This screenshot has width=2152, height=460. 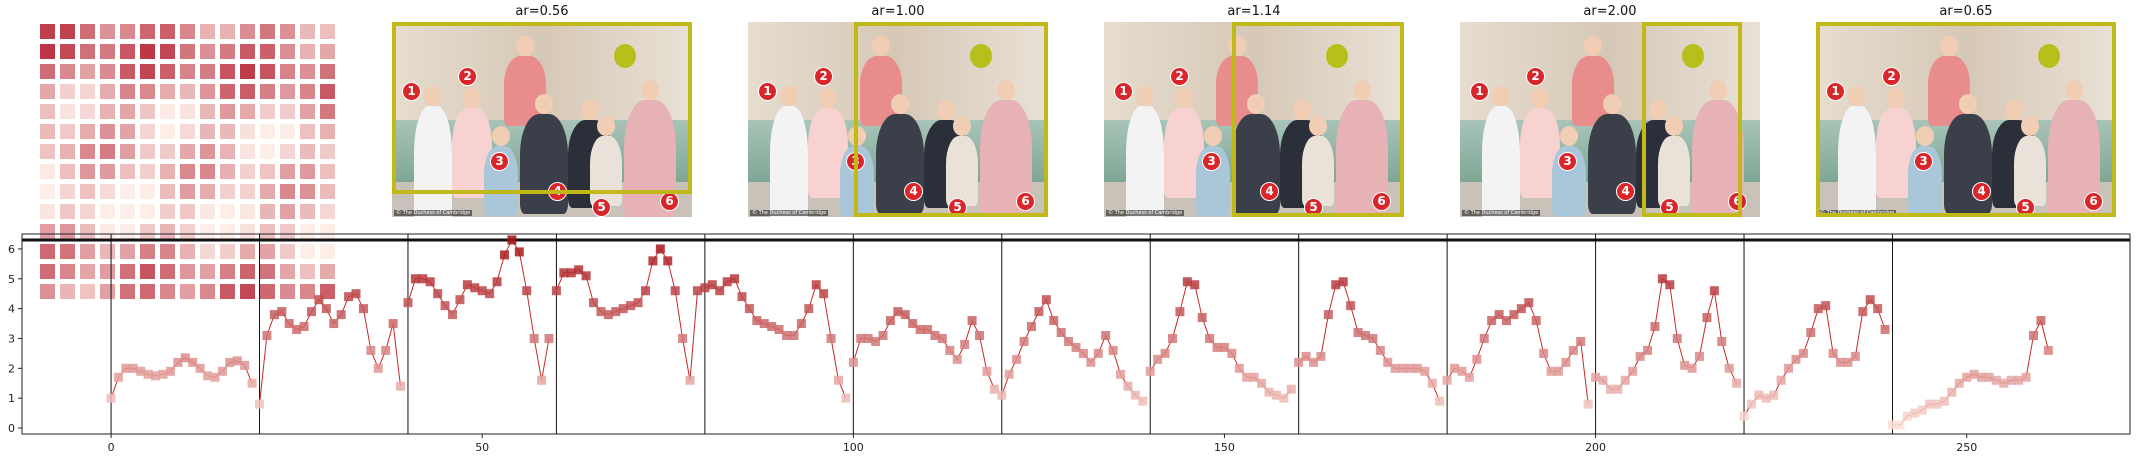 What do you see at coordinates (11, 338) in the screenshot?
I see `y-tick-label: 3` at bounding box center [11, 338].